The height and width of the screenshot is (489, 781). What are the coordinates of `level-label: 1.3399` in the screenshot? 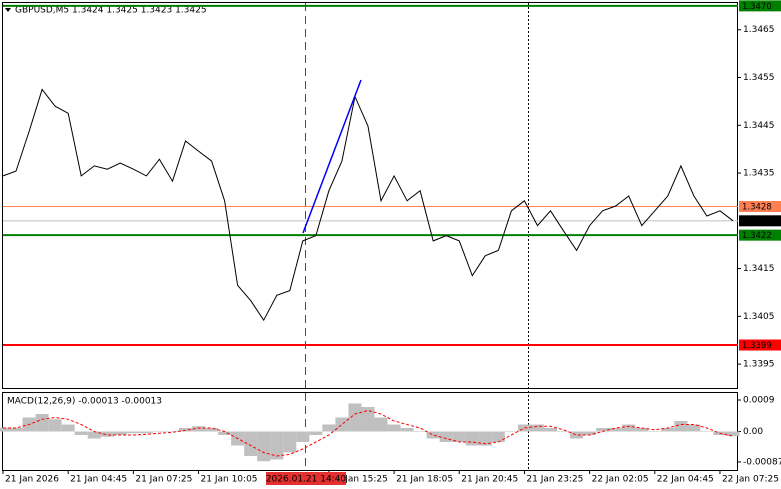 It's located at (757, 346).